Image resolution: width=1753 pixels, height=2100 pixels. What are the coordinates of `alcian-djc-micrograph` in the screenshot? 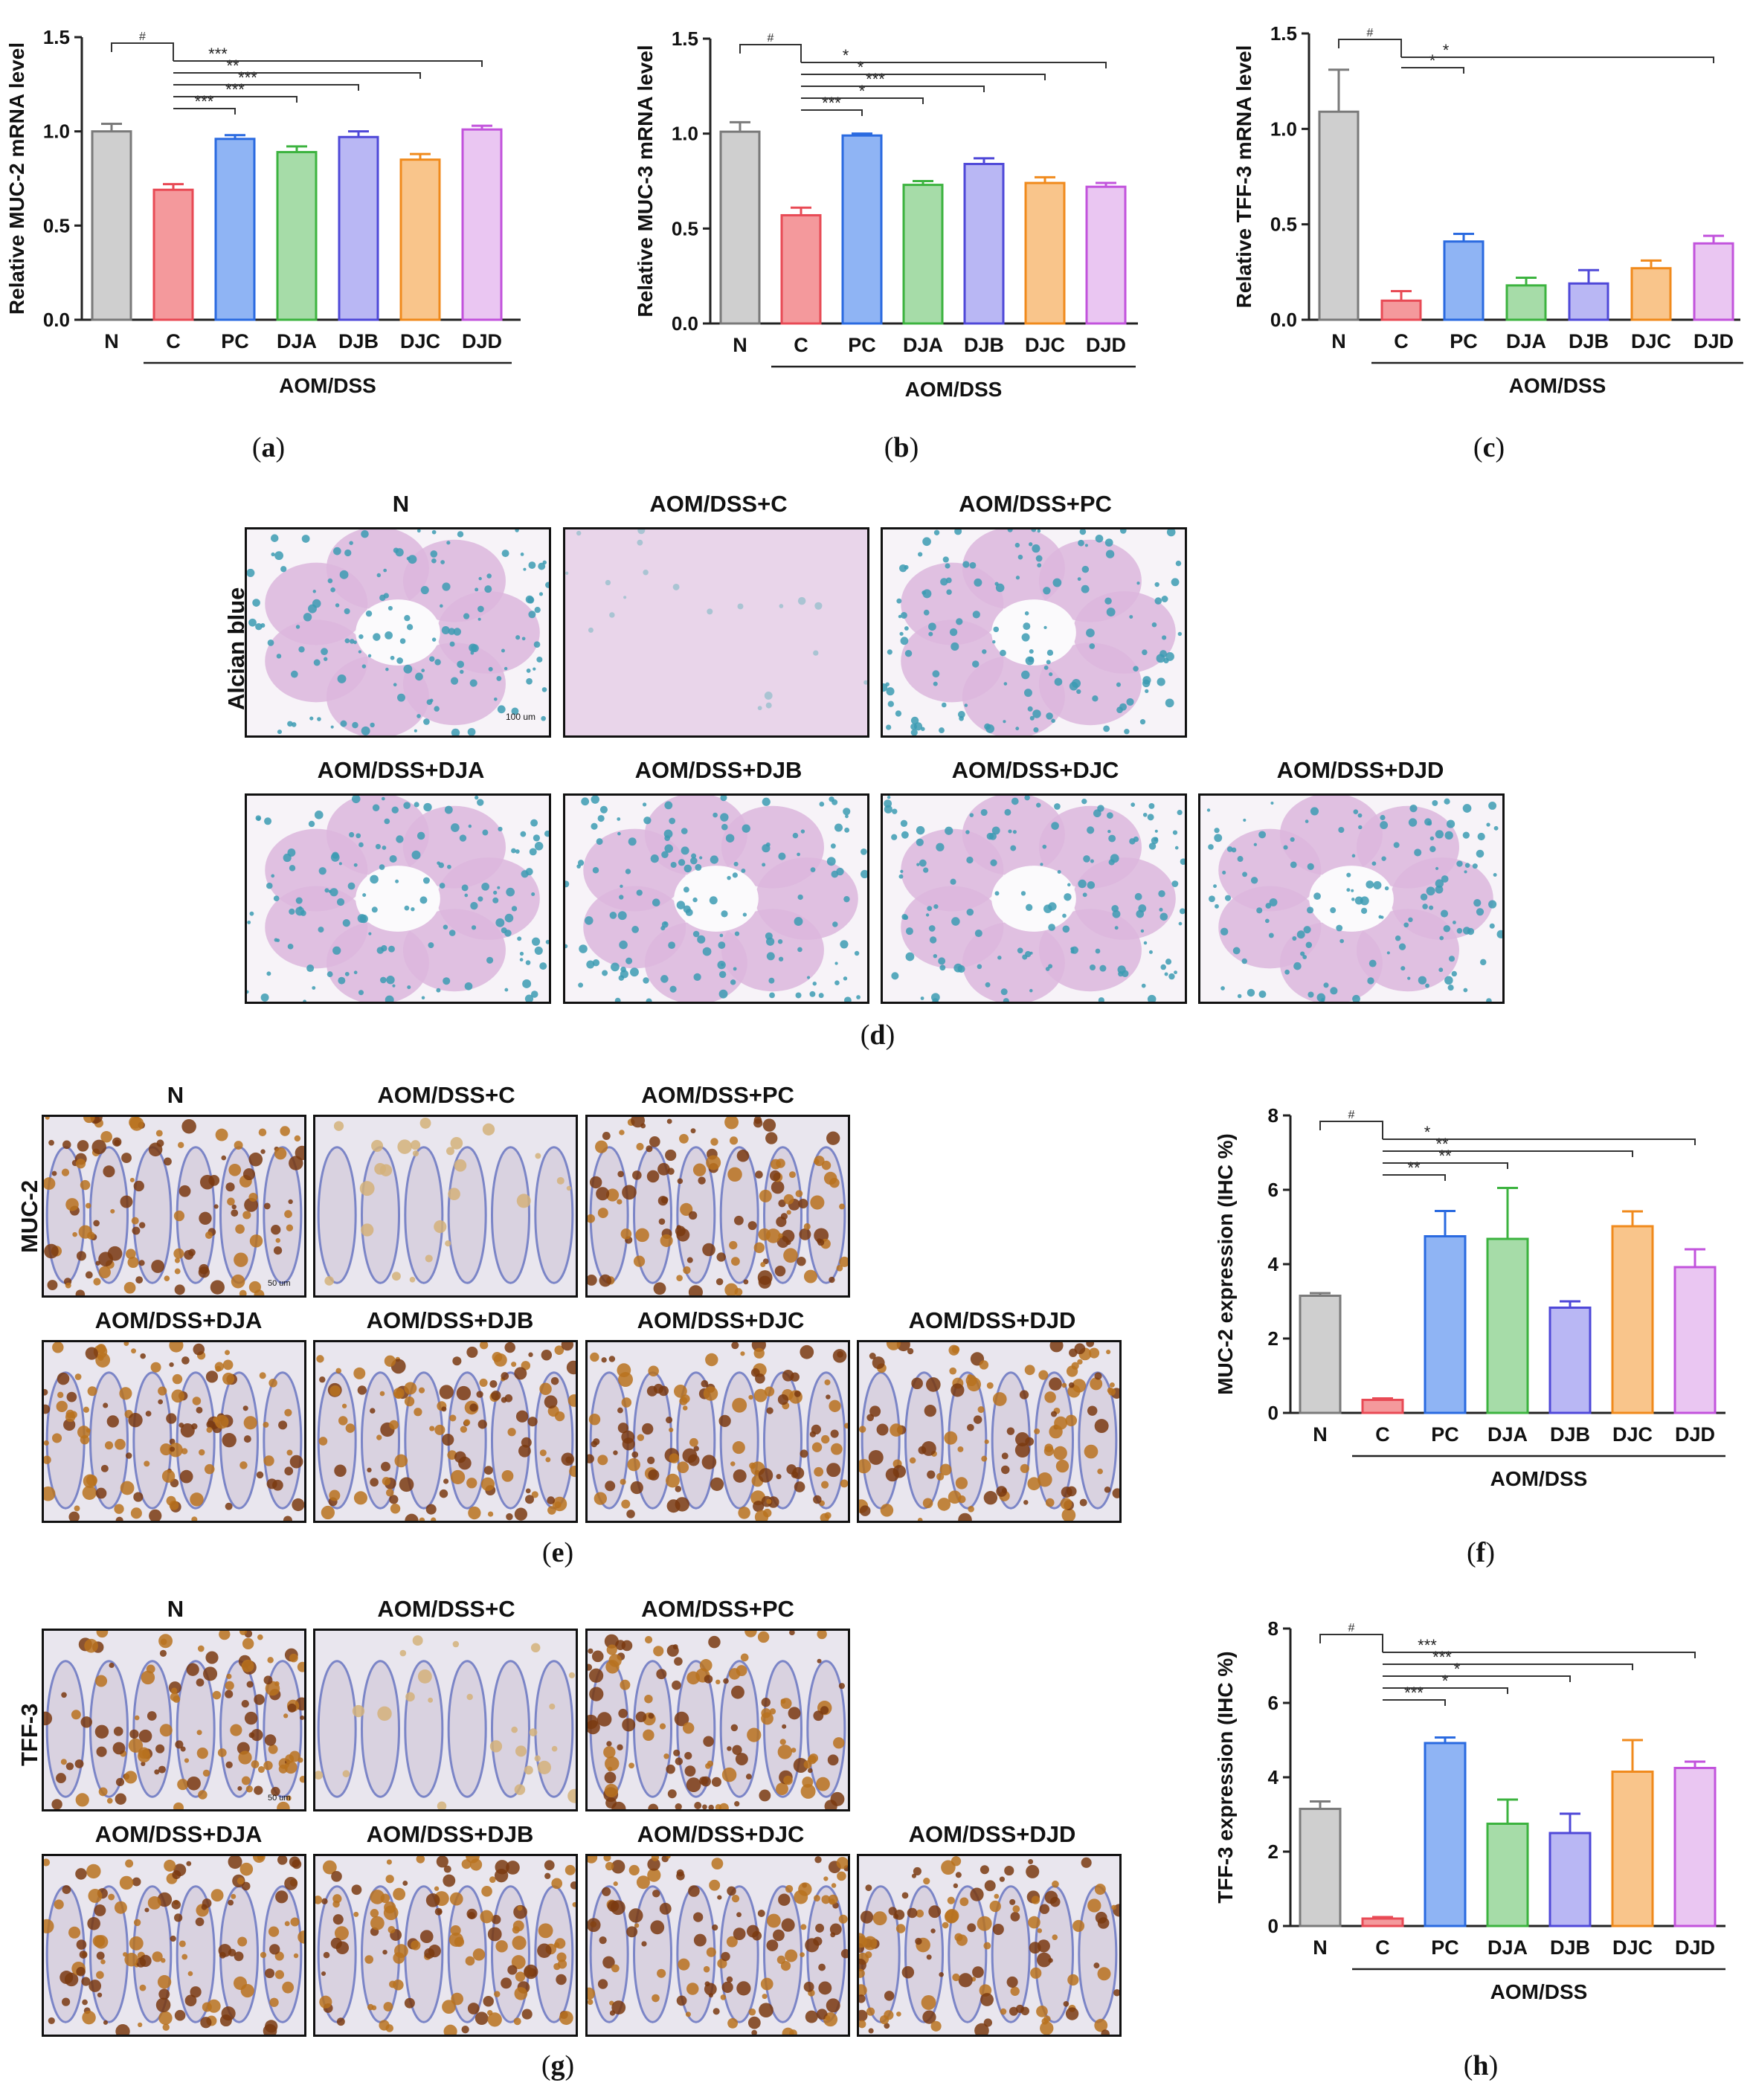 It's located at (1034, 898).